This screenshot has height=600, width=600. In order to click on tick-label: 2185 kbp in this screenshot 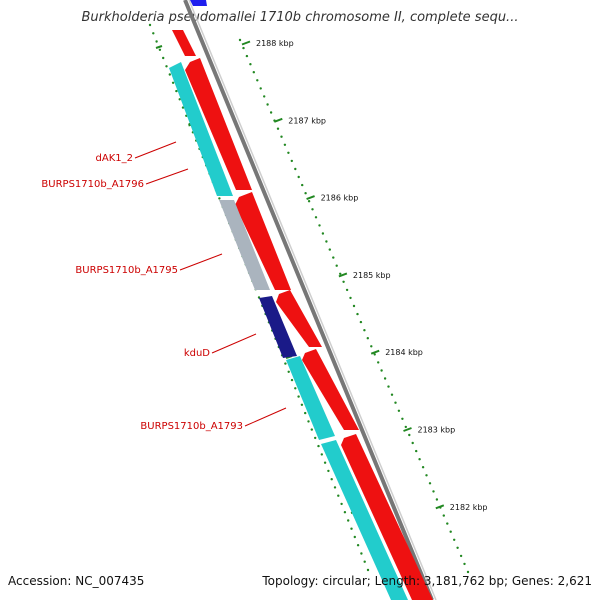, I will do `click(372, 275)`.